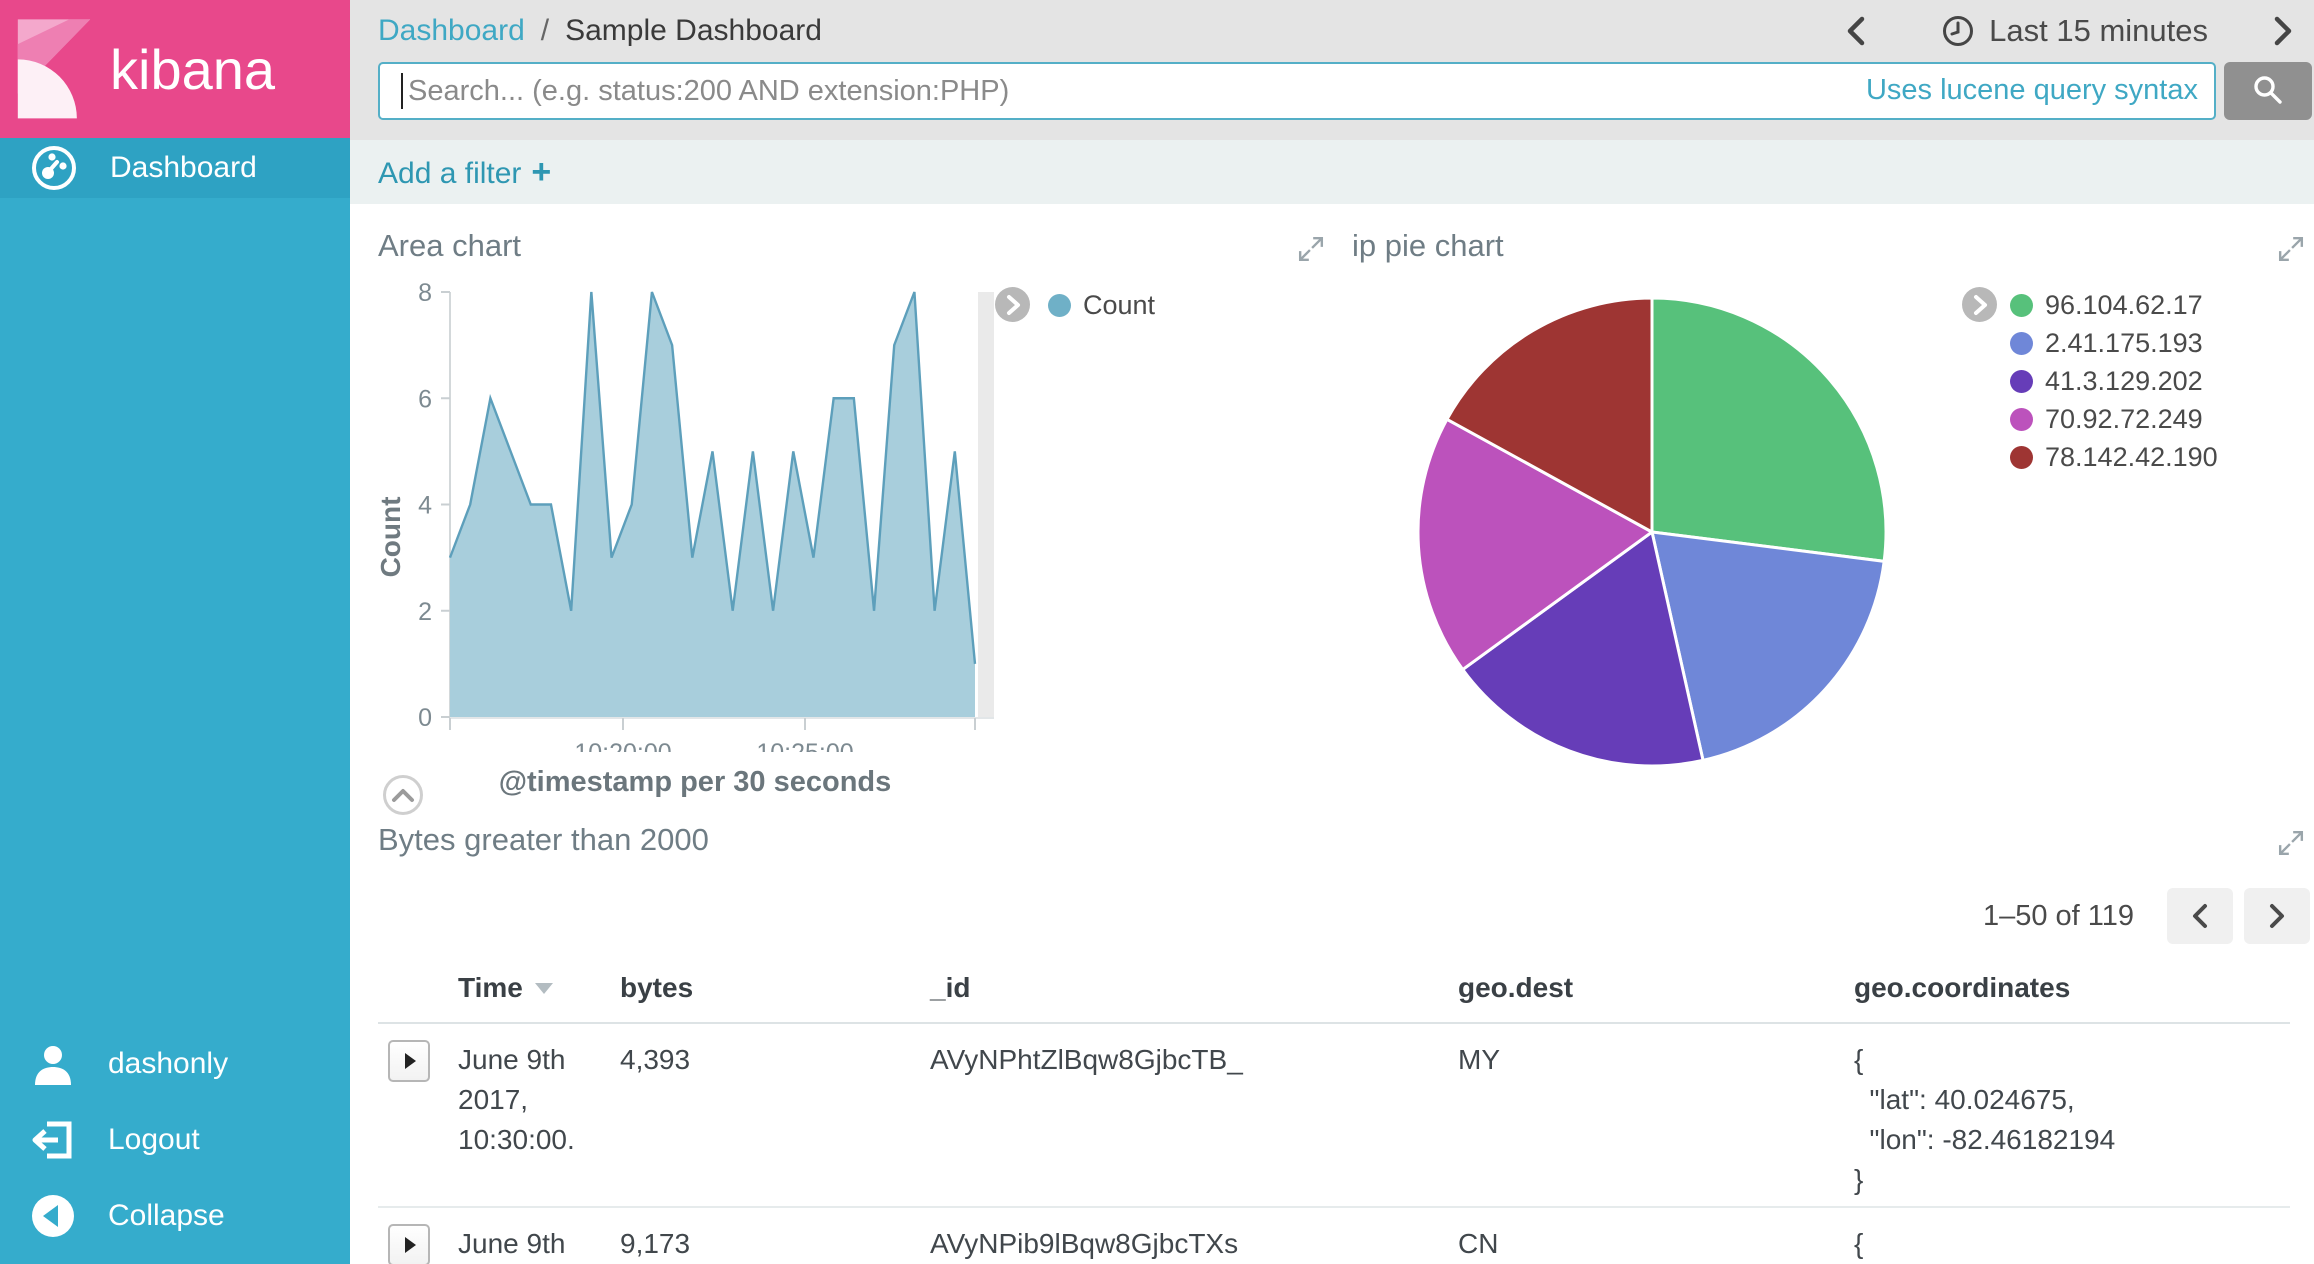 The height and width of the screenshot is (1264, 2314). Describe the element at coordinates (1549, 415) in the screenshot. I see `pie-slice-78.142.42.190` at that location.